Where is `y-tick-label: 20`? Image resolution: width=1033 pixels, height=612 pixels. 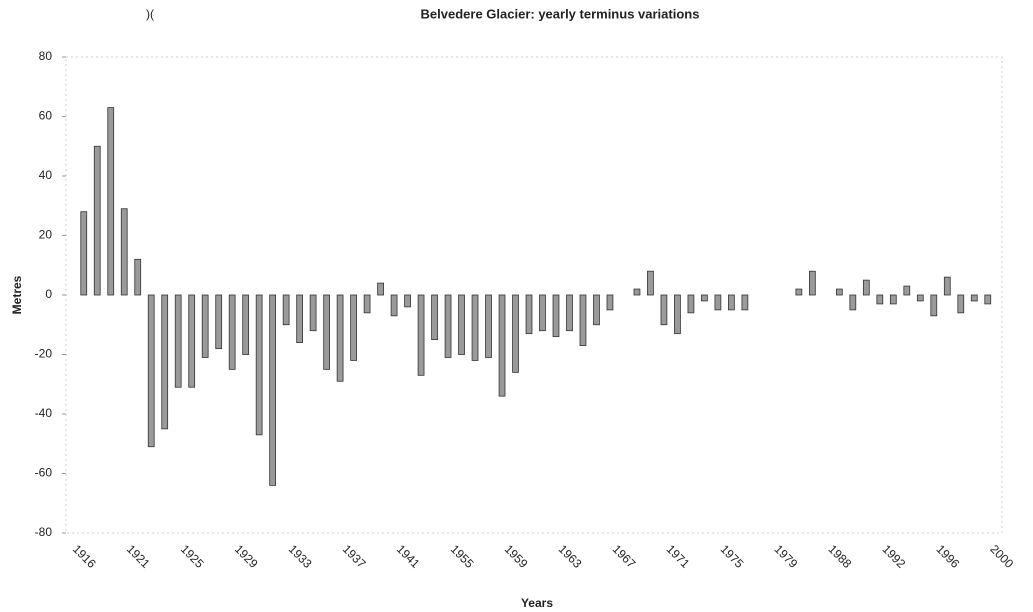 y-tick-label: 20 is located at coordinates (46, 235).